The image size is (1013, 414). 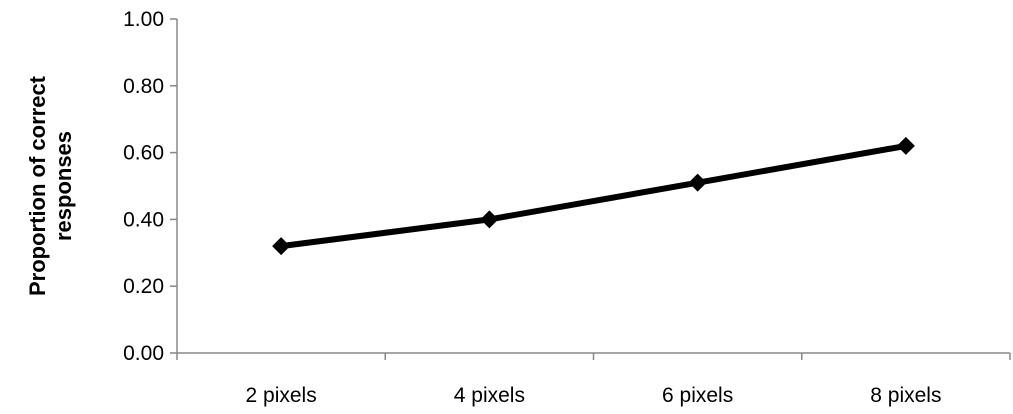 I want to click on x-tick-label: 2 pixels, so click(x=281, y=395).